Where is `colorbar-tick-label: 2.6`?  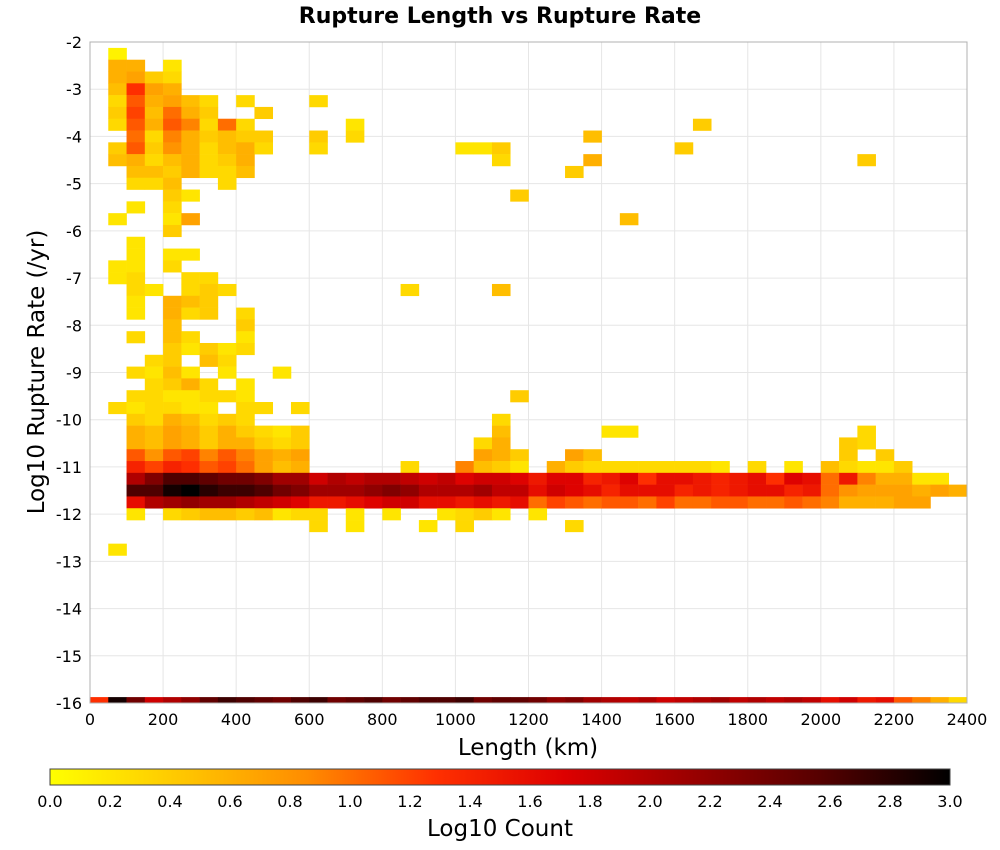
colorbar-tick-label: 2.6 is located at coordinates (829, 801).